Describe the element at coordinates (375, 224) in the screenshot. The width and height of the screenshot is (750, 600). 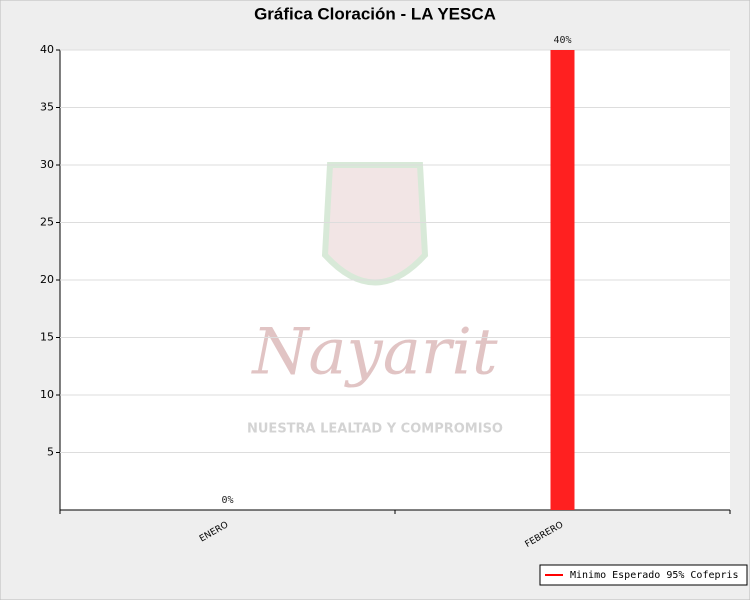
I see `crest` at that location.